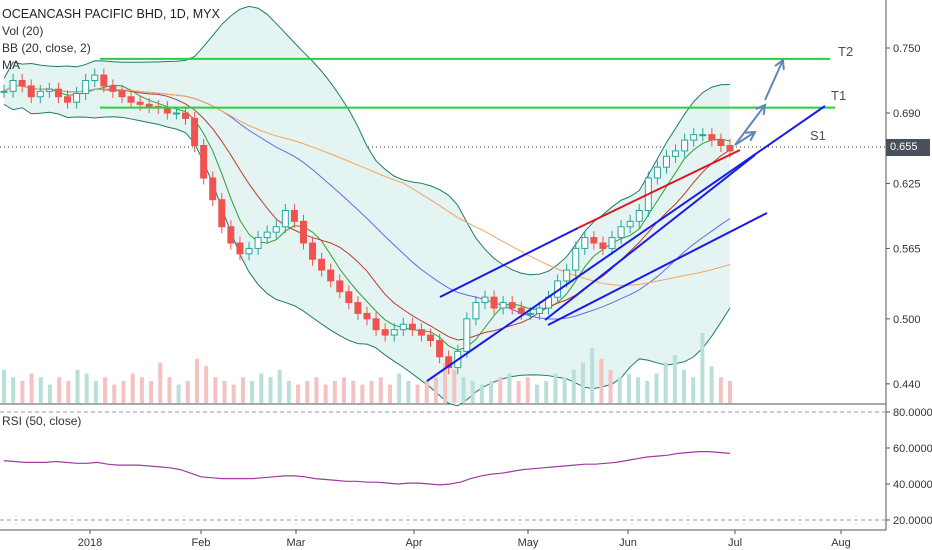 Image resolution: width=932 pixels, height=550 pixels. What do you see at coordinates (42, 421) in the screenshot?
I see `rsi-legend: RSI (50, close)` at bounding box center [42, 421].